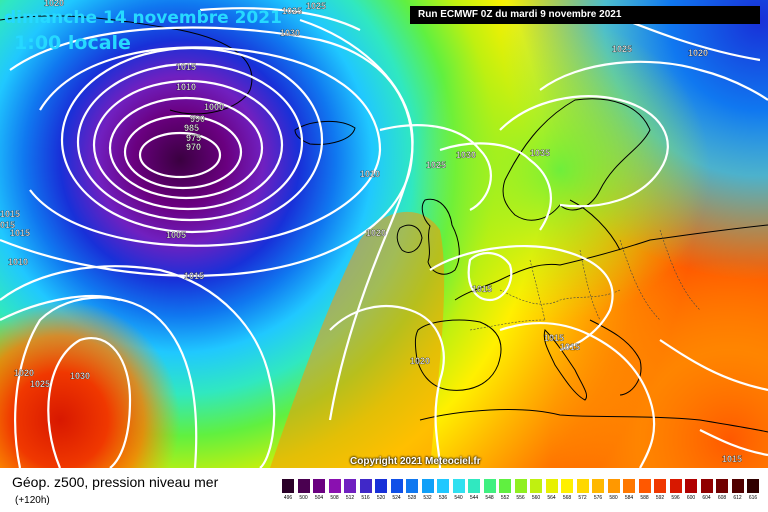  I want to click on scale-label: 496, so click(288, 498).